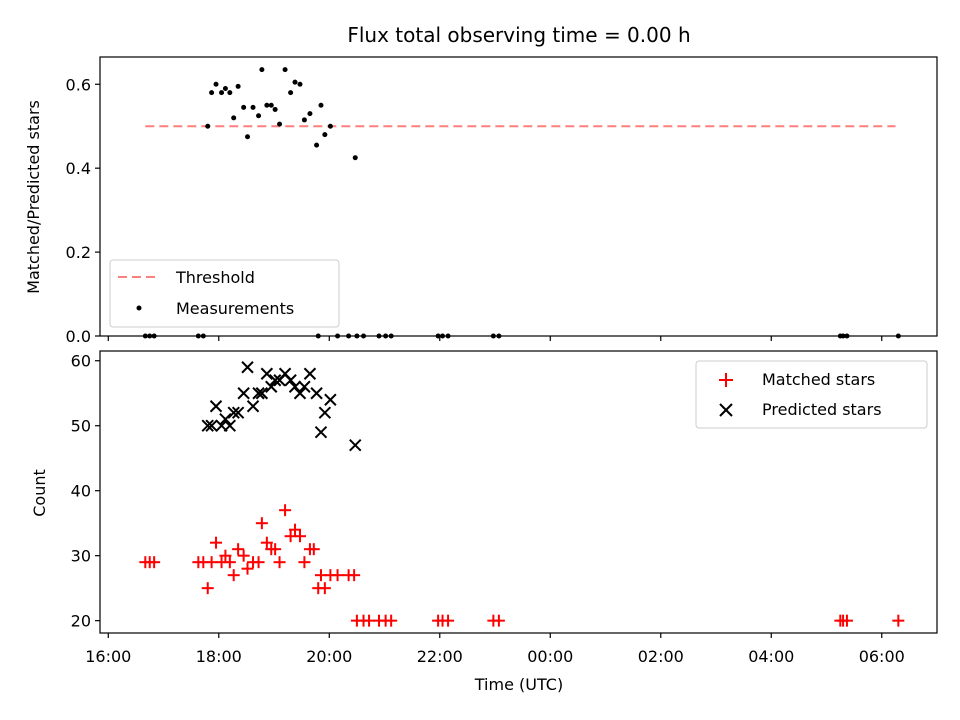 The height and width of the screenshot is (720, 960). Describe the element at coordinates (139, 308) in the screenshot. I see `legend-measurement-swatch` at that location.